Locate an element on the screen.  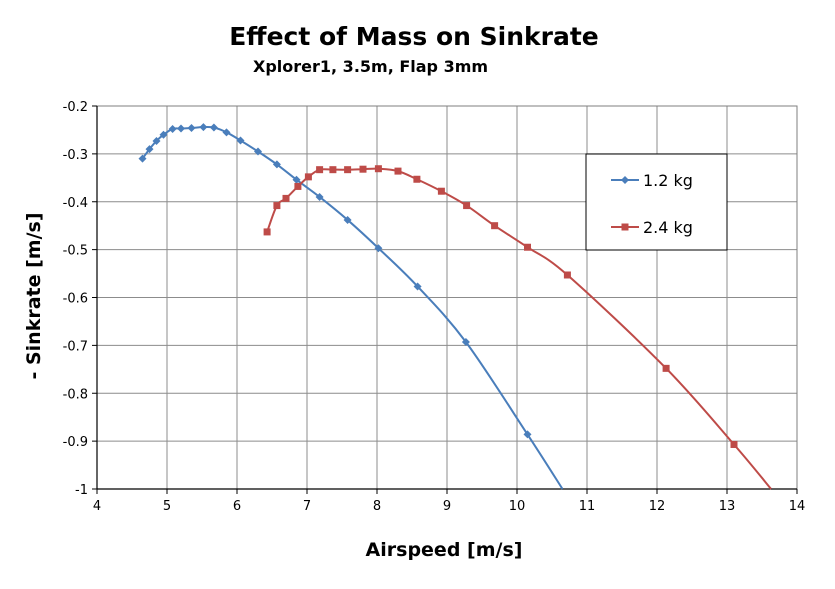
legend-entry-2: 2.4 kg is located at coordinates (652, 227).